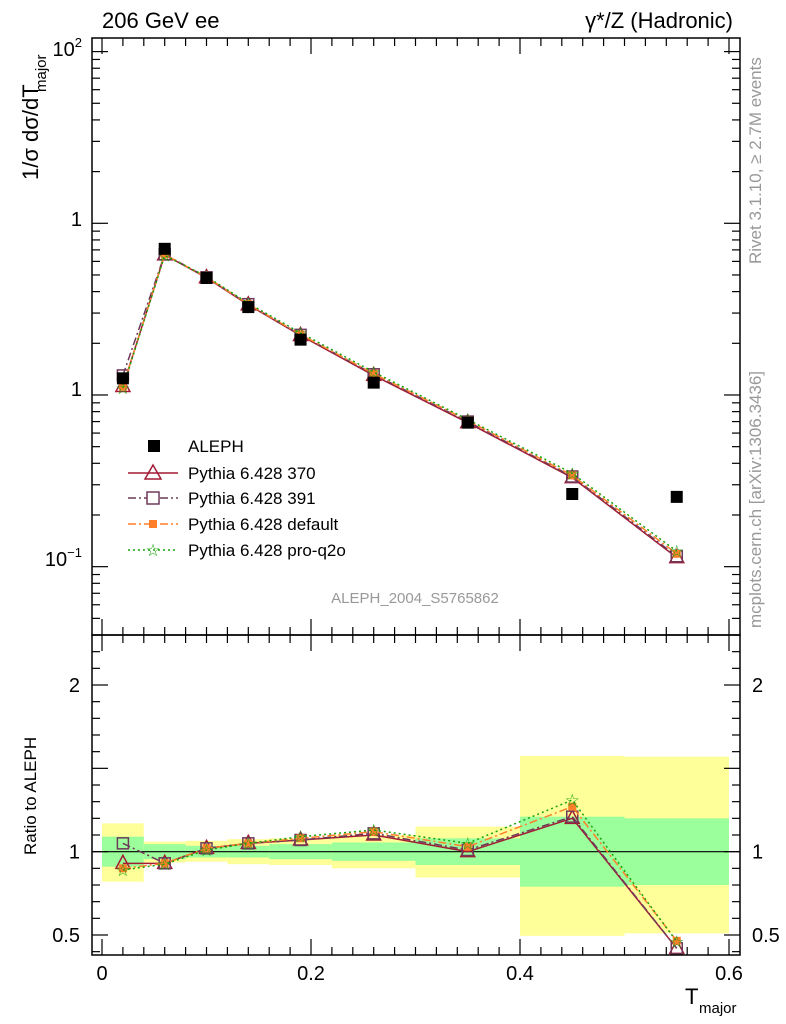  Describe the element at coordinates (154, 446) in the screenshot. I see `legend-marker-aleph` at that location.